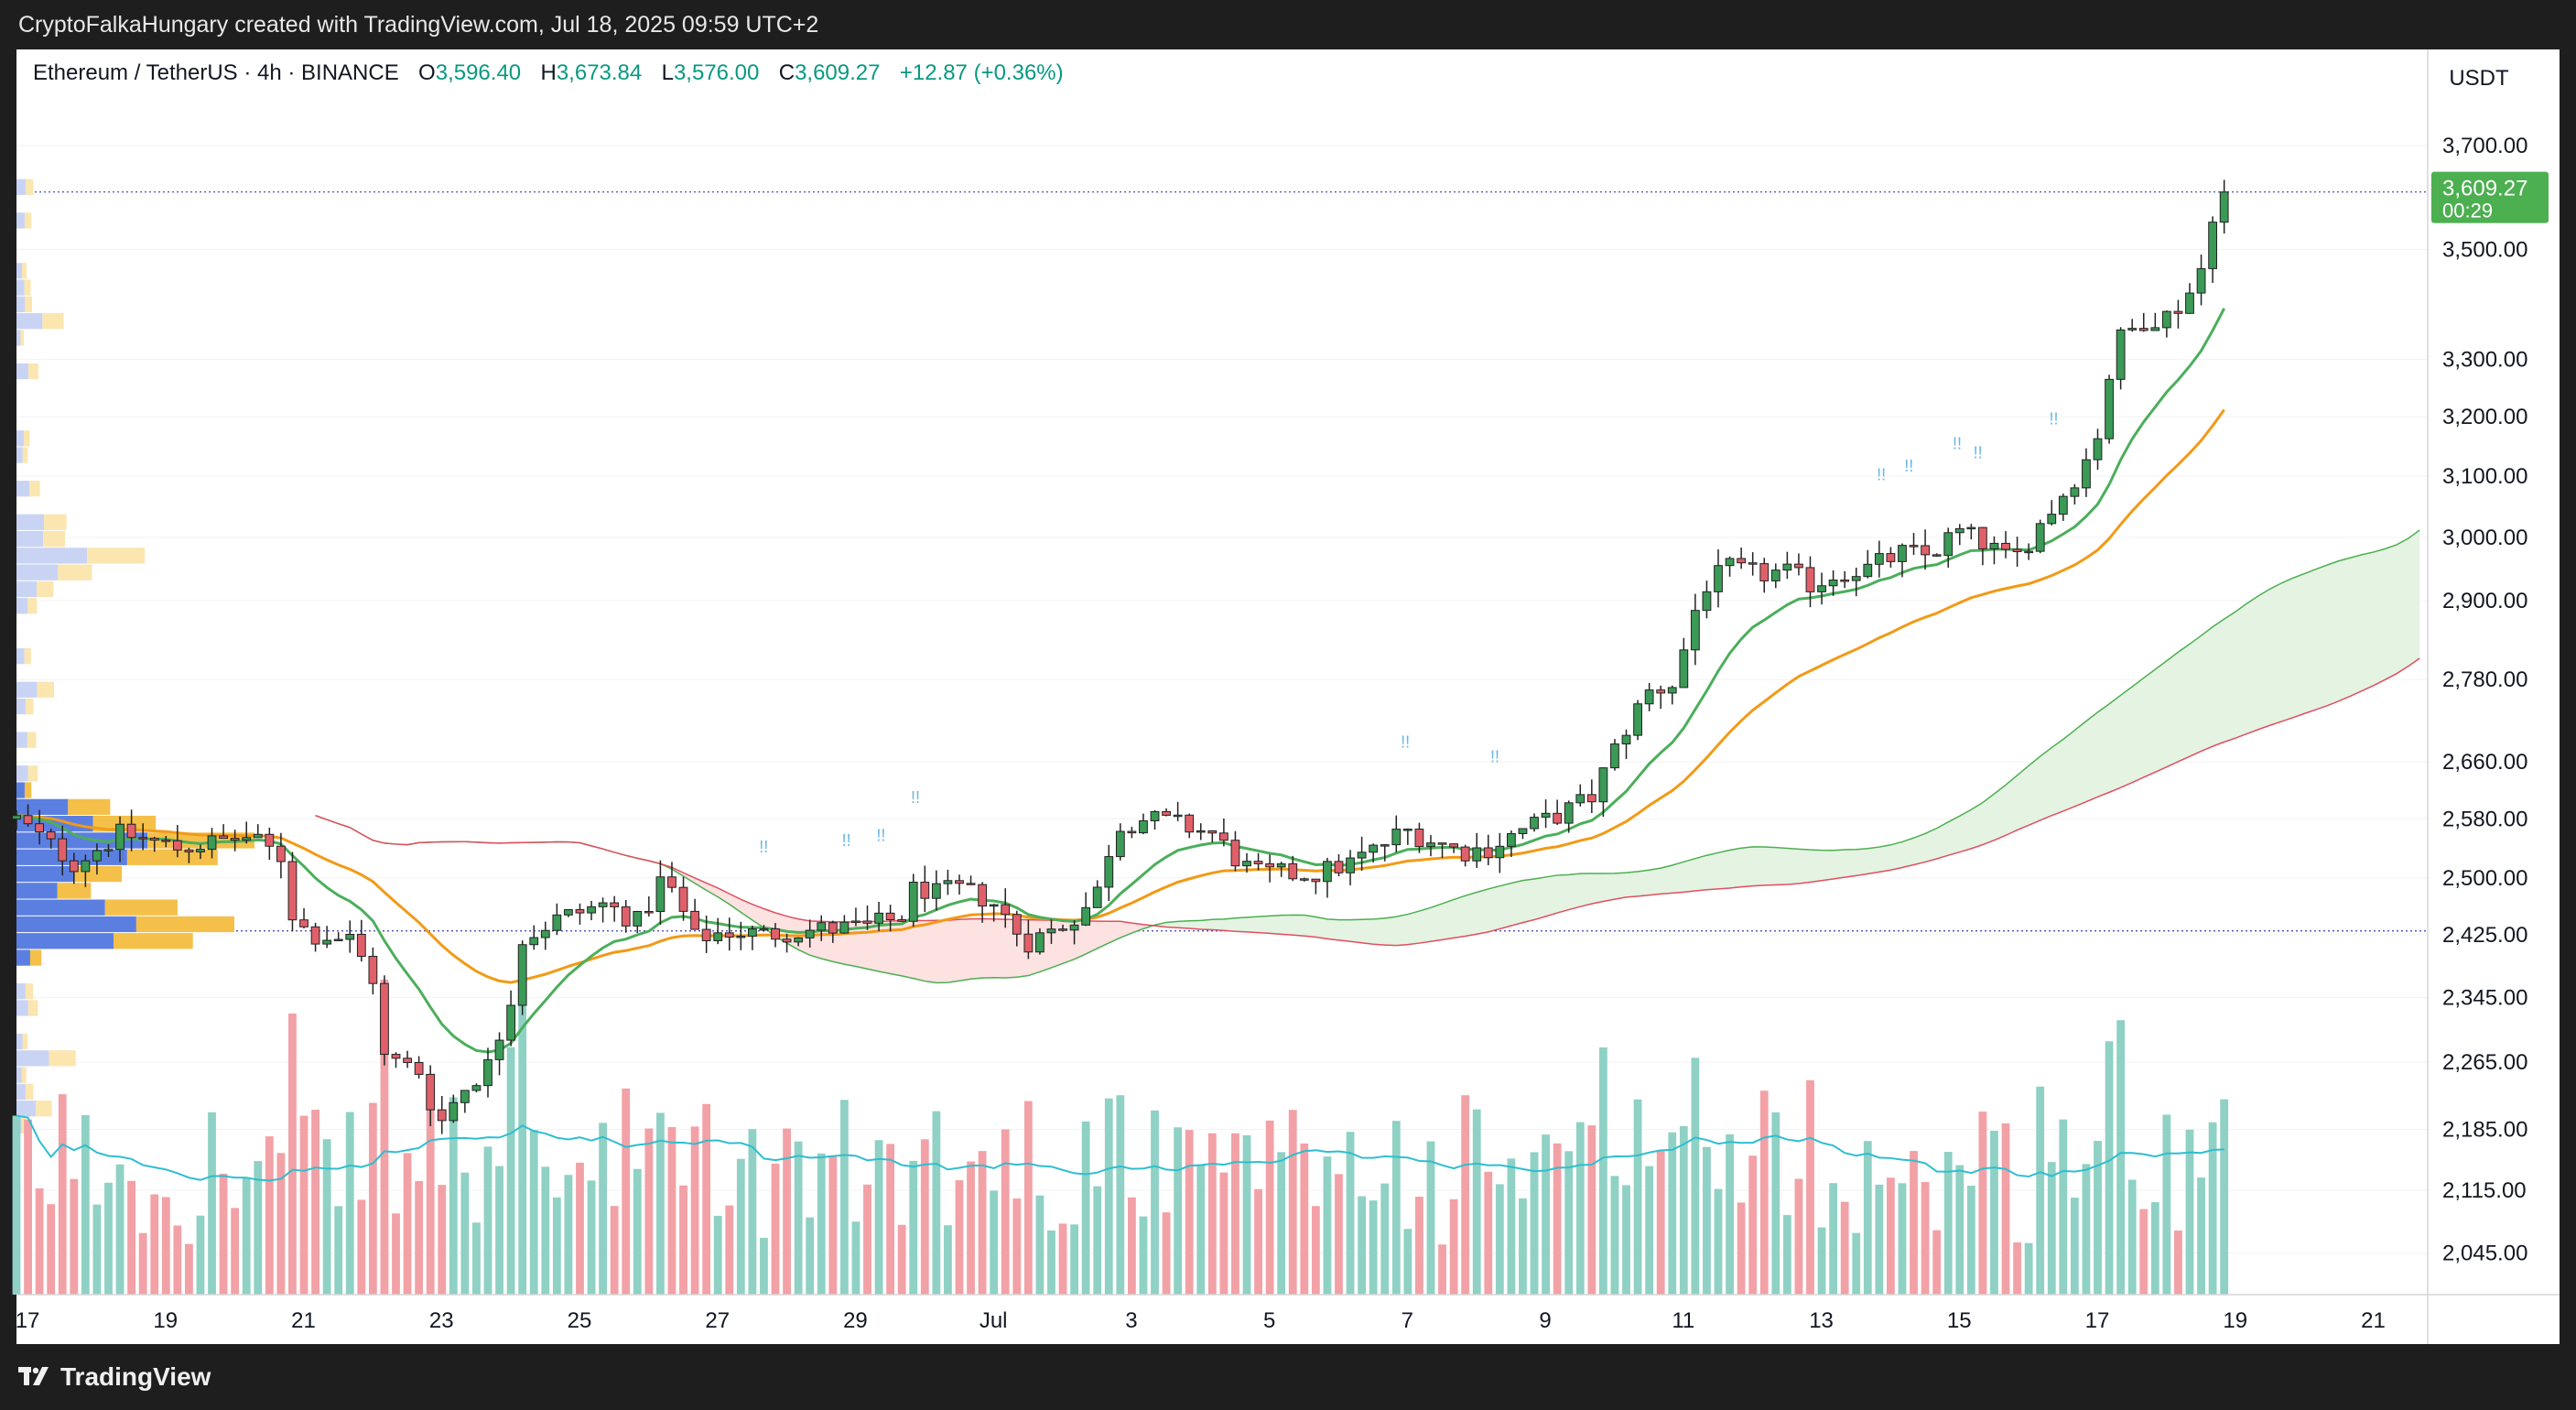 This screenshot has height=1410, width=2576. I want to click on time-tick-label: 21, so click(2374, 1320).